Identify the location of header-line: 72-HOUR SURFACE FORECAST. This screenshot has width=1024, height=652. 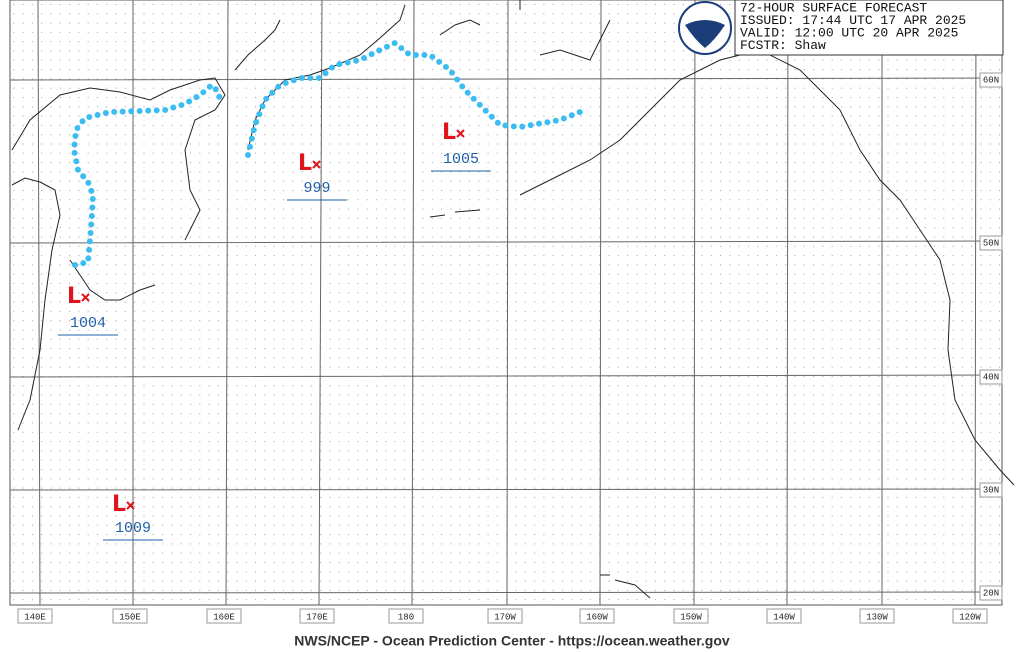
(833, 7).